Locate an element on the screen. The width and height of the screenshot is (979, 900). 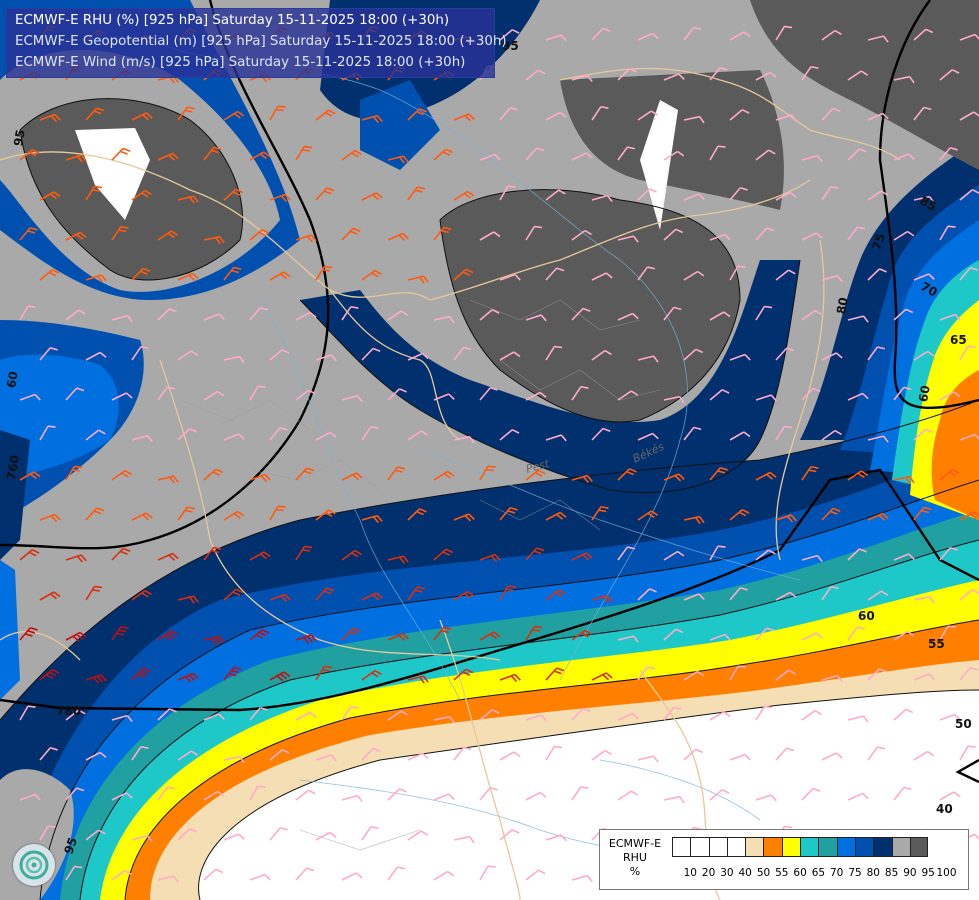
legend-tick-label: 10 is located at coordinates (690, 873).